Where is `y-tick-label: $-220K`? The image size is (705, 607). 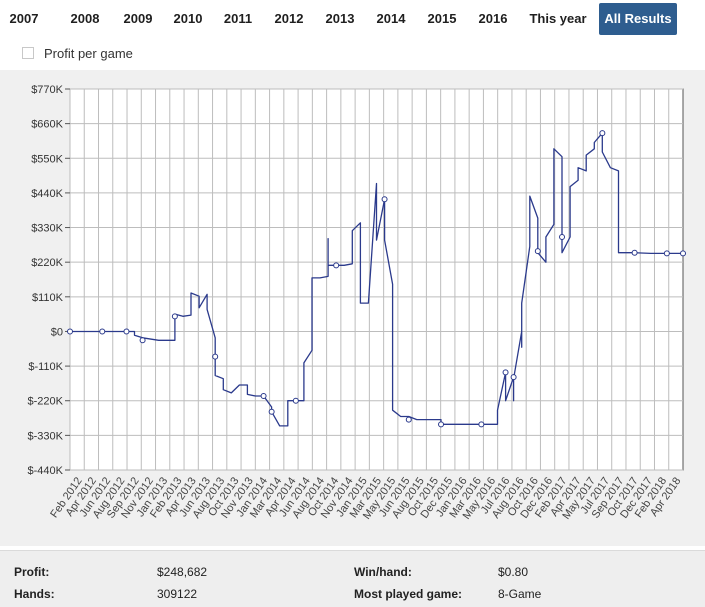
y-tick-label: $-220K is located at coordinates (46, 402).